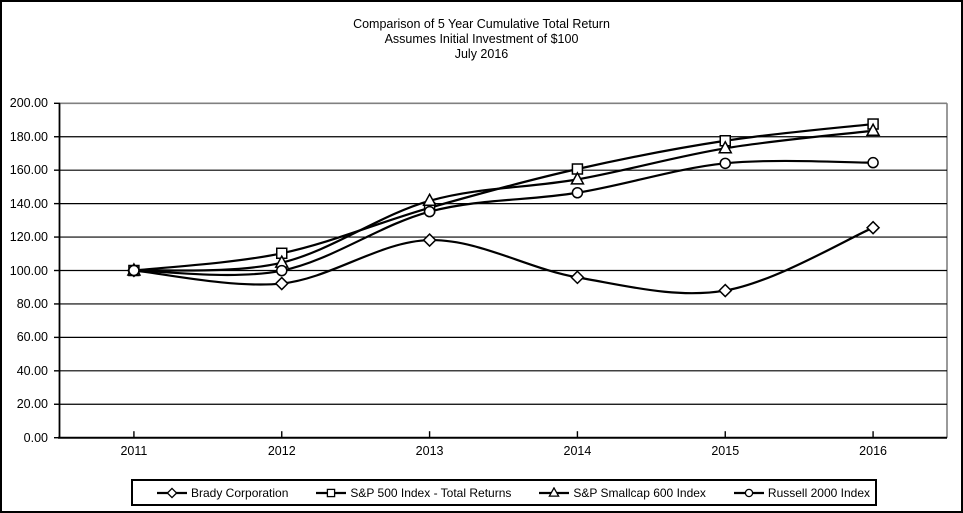  What do you see at coordinates (639, 492) in the screenshot?
I see `legend-label: S&P Smallcap 600 Index` at bounding box center [639, 492].